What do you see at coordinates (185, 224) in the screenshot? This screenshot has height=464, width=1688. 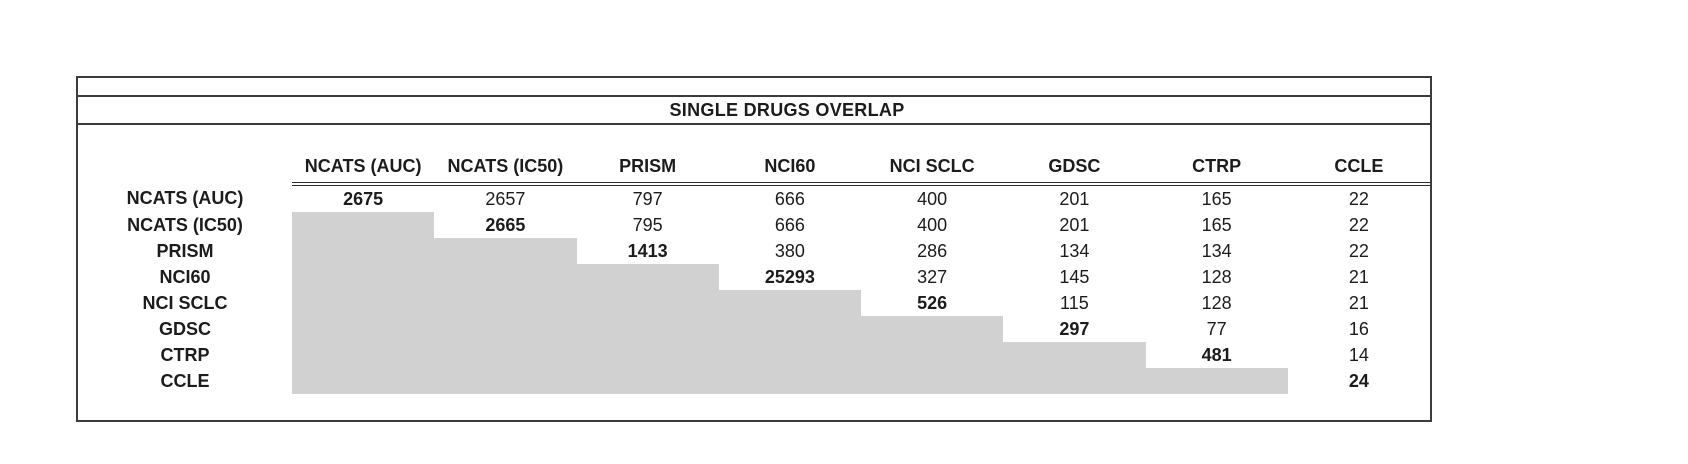 I see `row-header-ncats-ic50: NCATS (IC50)` at bounding box center [185, 224].